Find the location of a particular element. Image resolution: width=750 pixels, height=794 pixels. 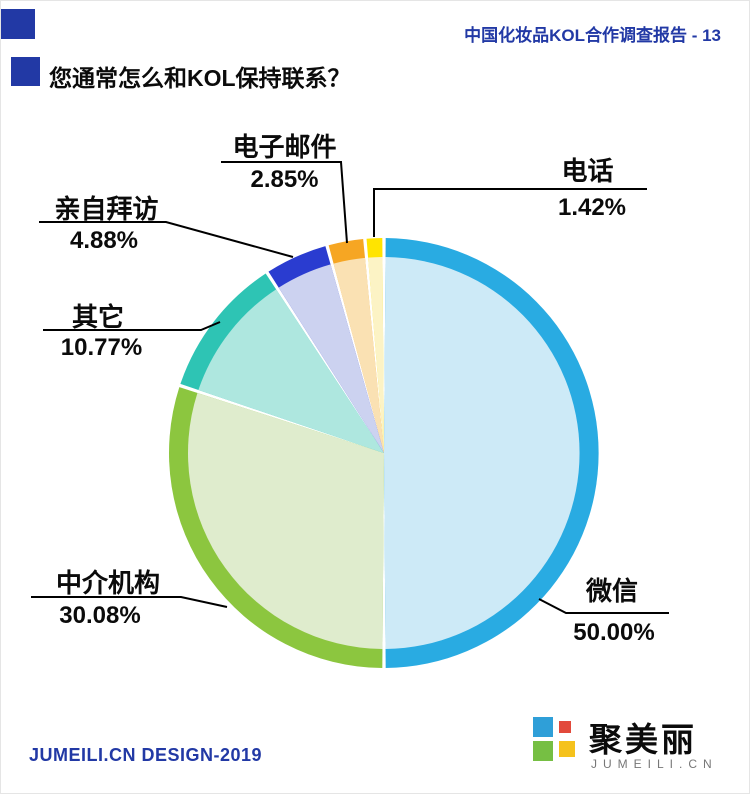

leader-line-other is located at coordinates (132, 326).